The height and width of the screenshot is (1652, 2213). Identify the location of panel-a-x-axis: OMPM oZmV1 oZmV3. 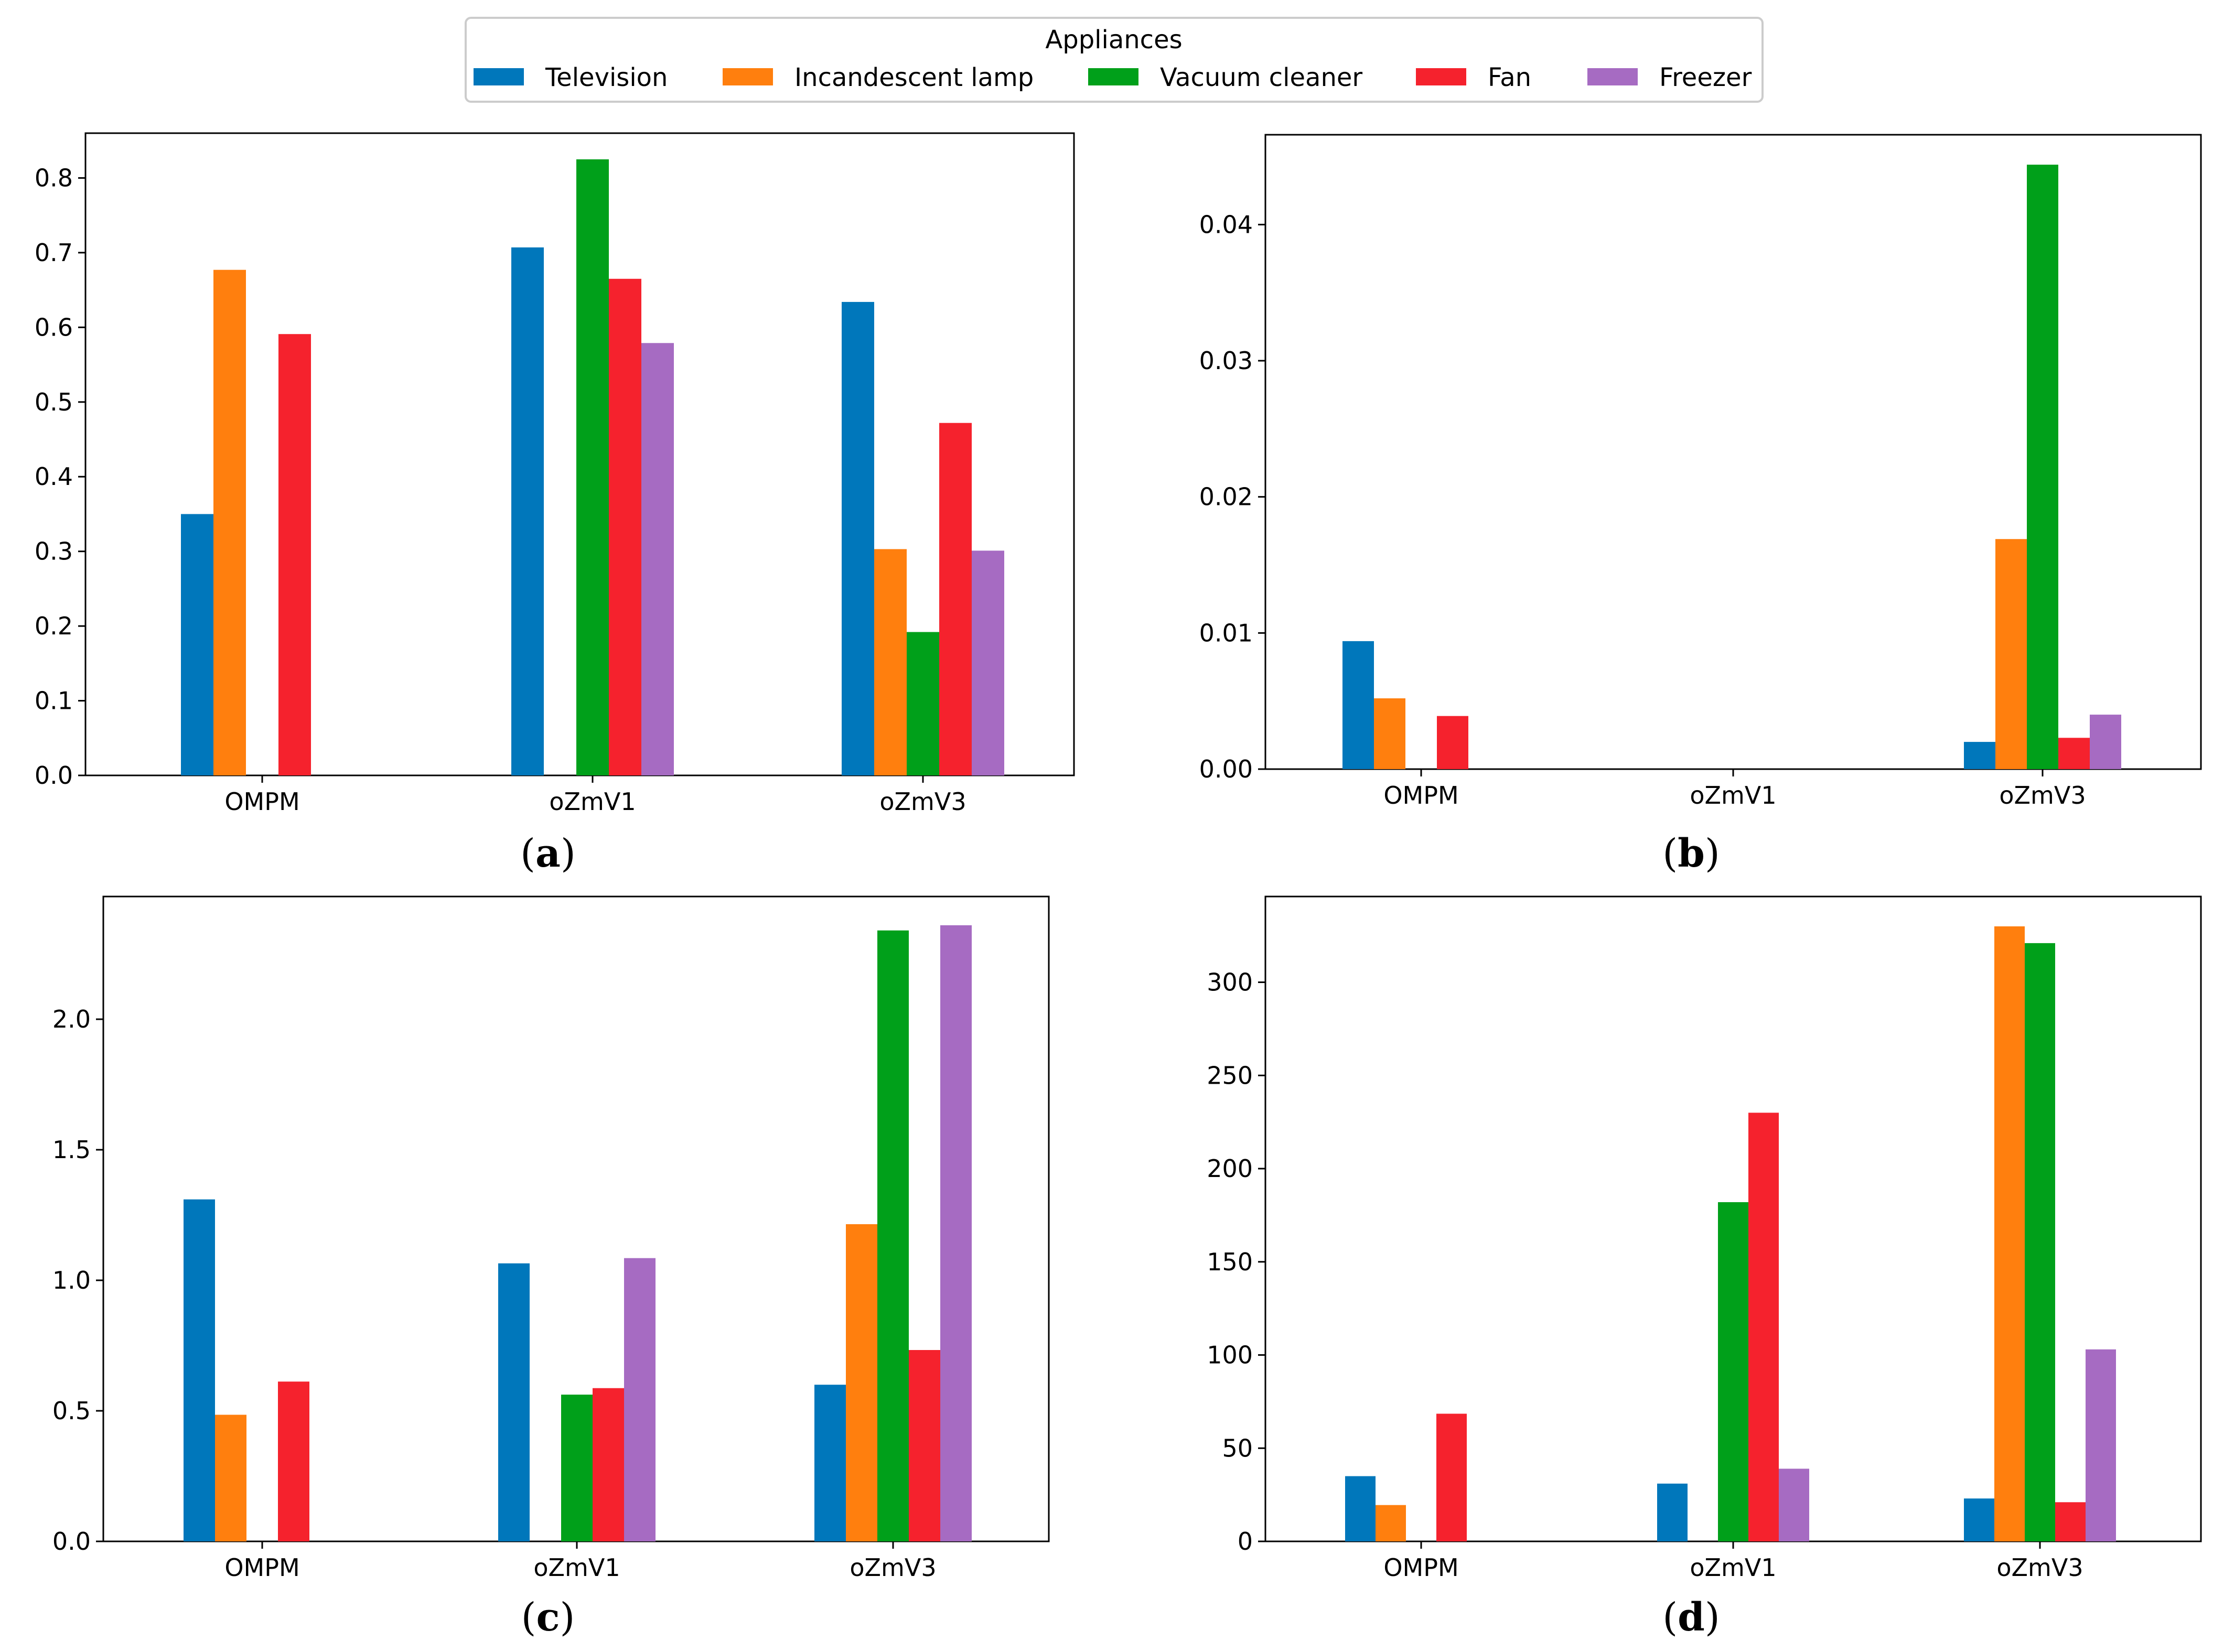
(595, 795).